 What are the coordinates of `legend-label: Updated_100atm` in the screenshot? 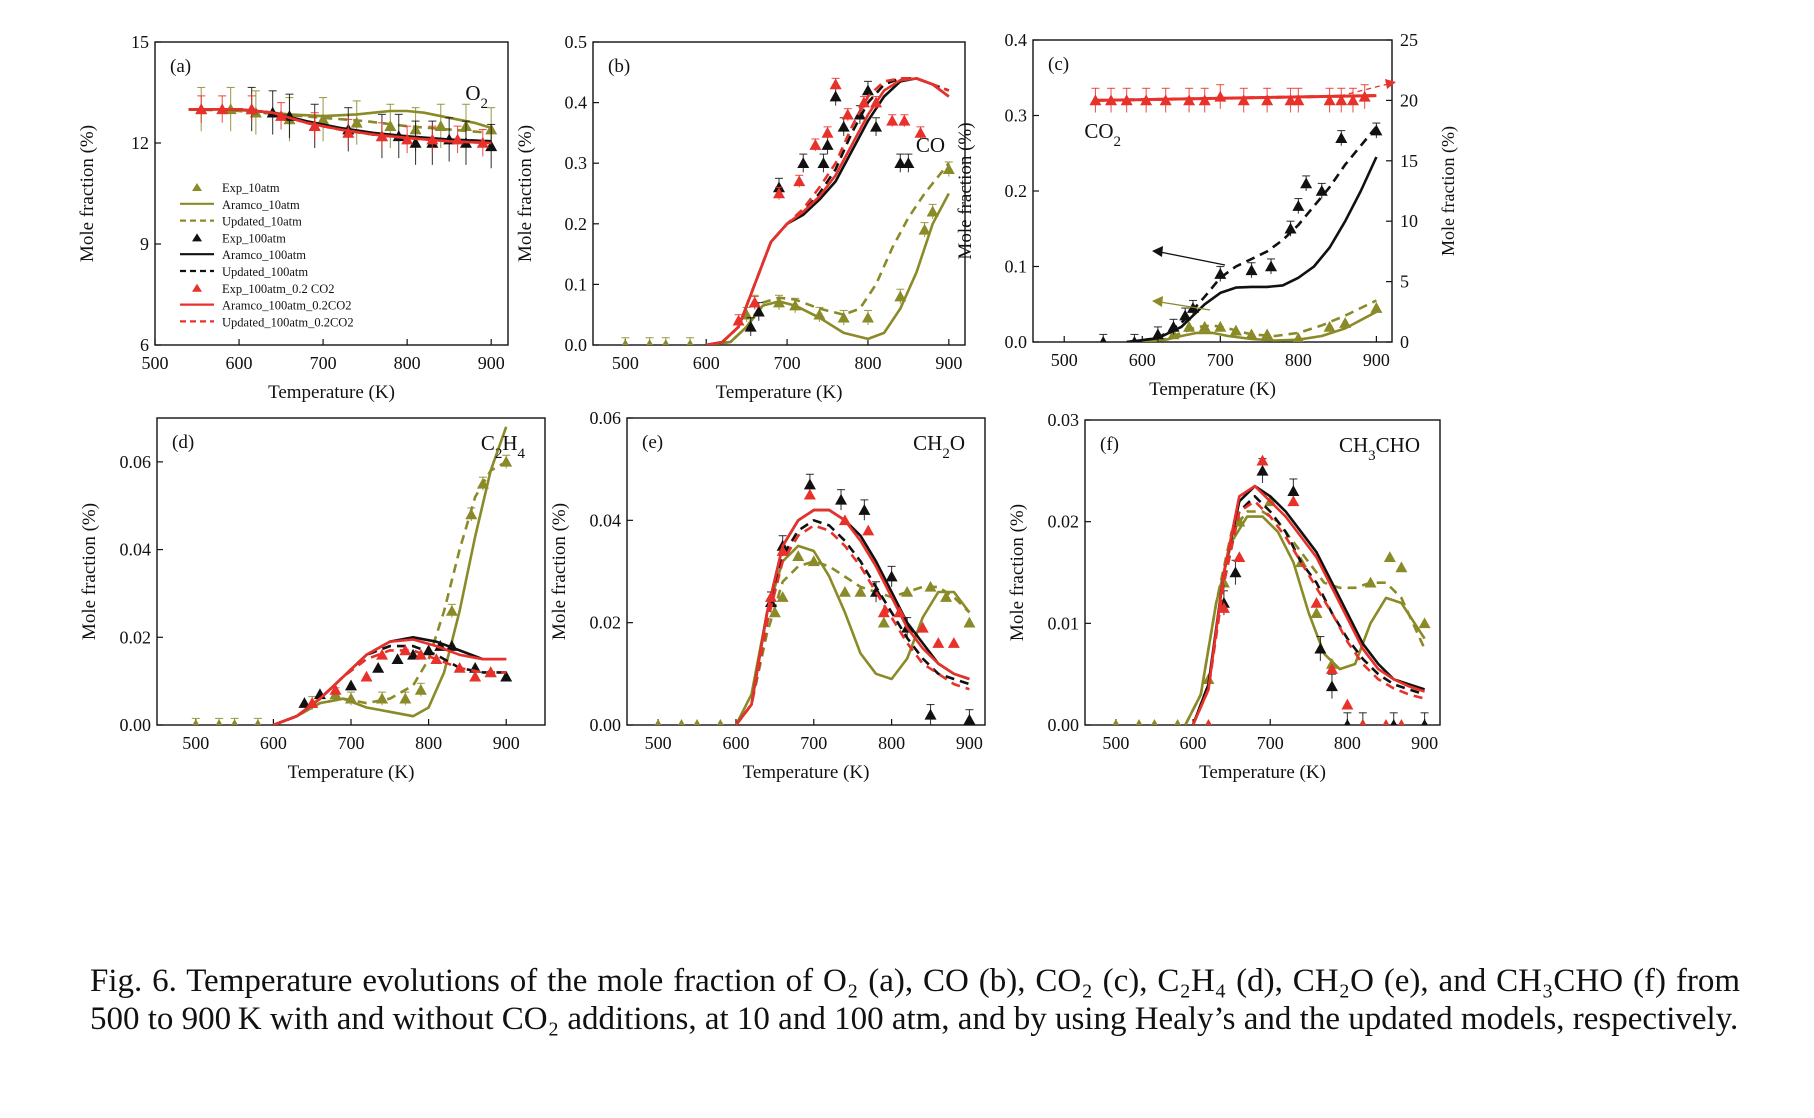 It's located at (265, 272).